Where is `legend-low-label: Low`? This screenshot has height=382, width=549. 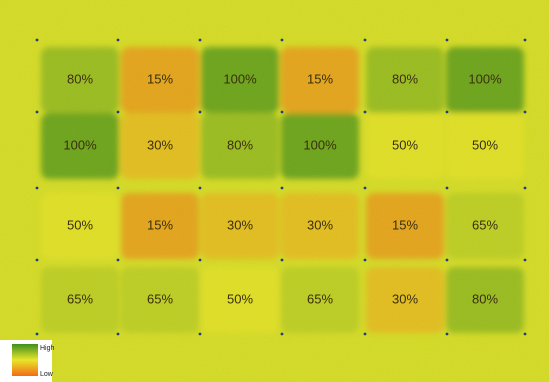
legend-low-label: Low is located at coordinates (47, 374).